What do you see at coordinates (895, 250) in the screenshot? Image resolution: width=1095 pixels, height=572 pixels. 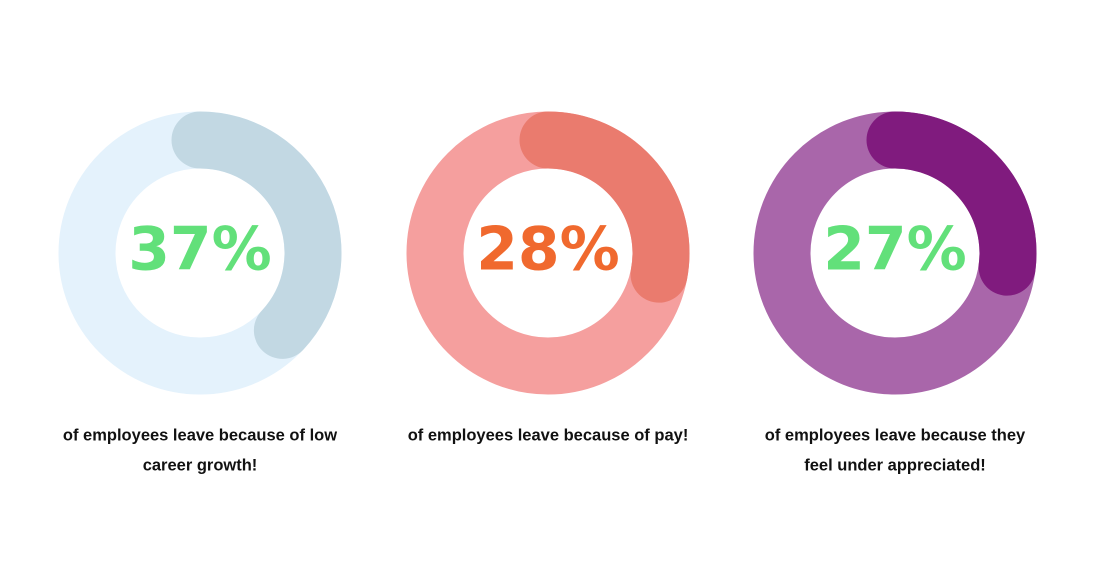 I see `percent-label: 27%` at bounding box center [895, 250].